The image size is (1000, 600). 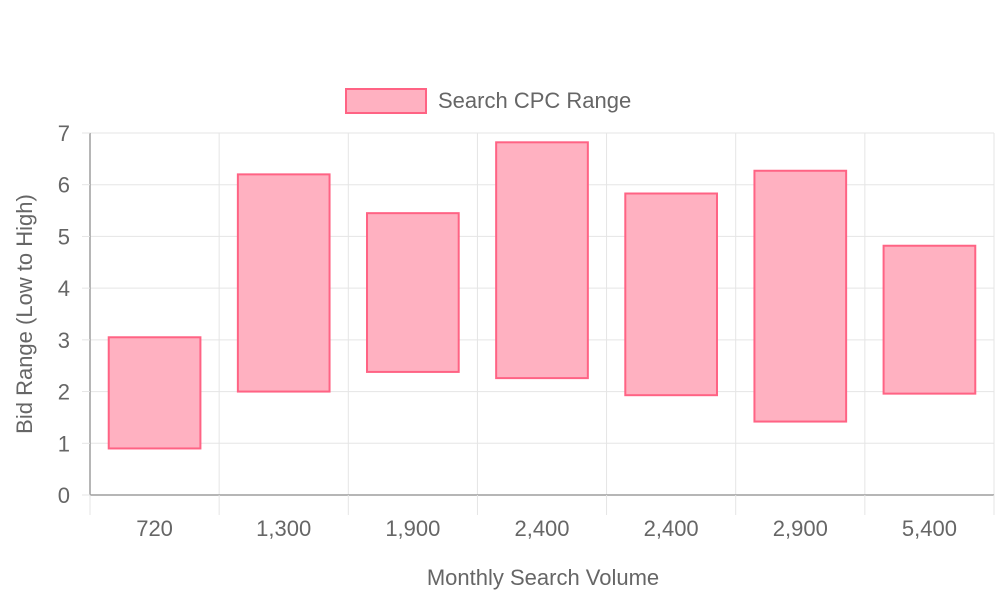 I want to click on x-axis-title: Monthly Search Volume, so click(x=543, y=577).